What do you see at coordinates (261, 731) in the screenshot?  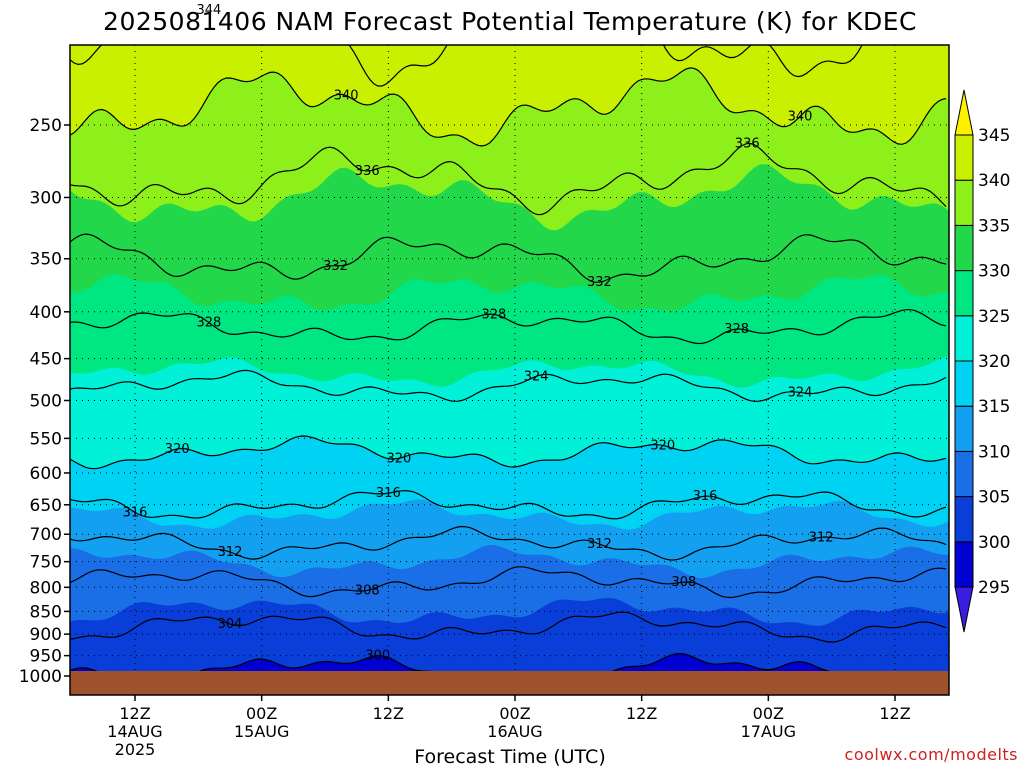 I see `x-date-label-18: 15AUG` at bounding box center [261, 731].